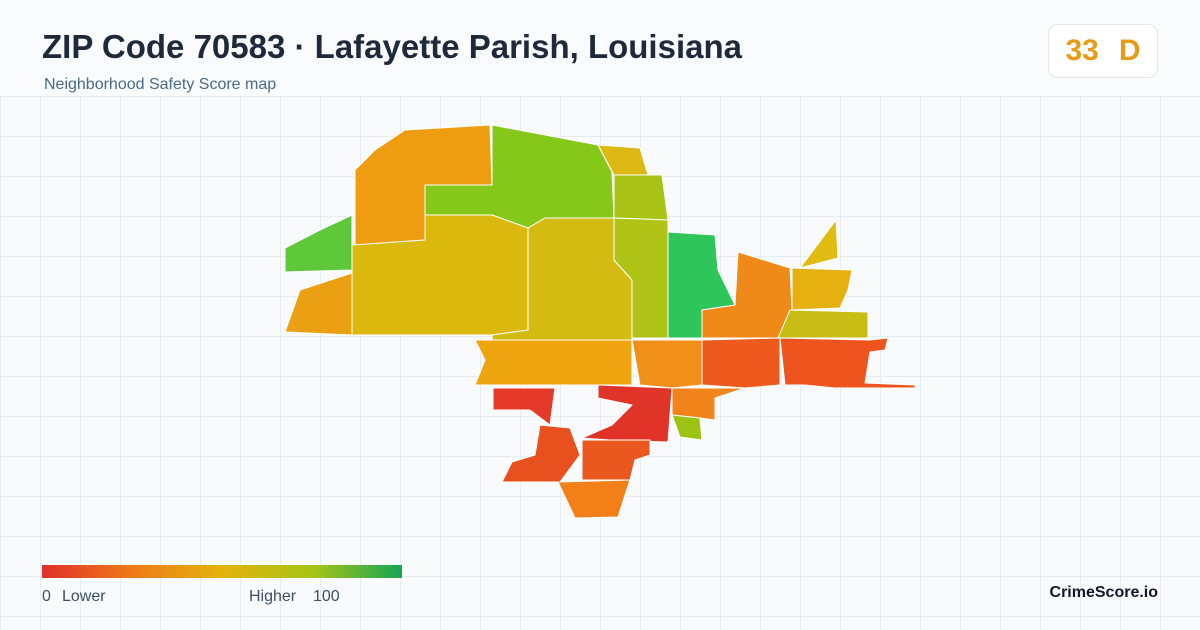  What do you see at coordinates (1103, 592) in the screenshot?
I see `brand: CrimeScore.io` at bounding box center [1103, 592].